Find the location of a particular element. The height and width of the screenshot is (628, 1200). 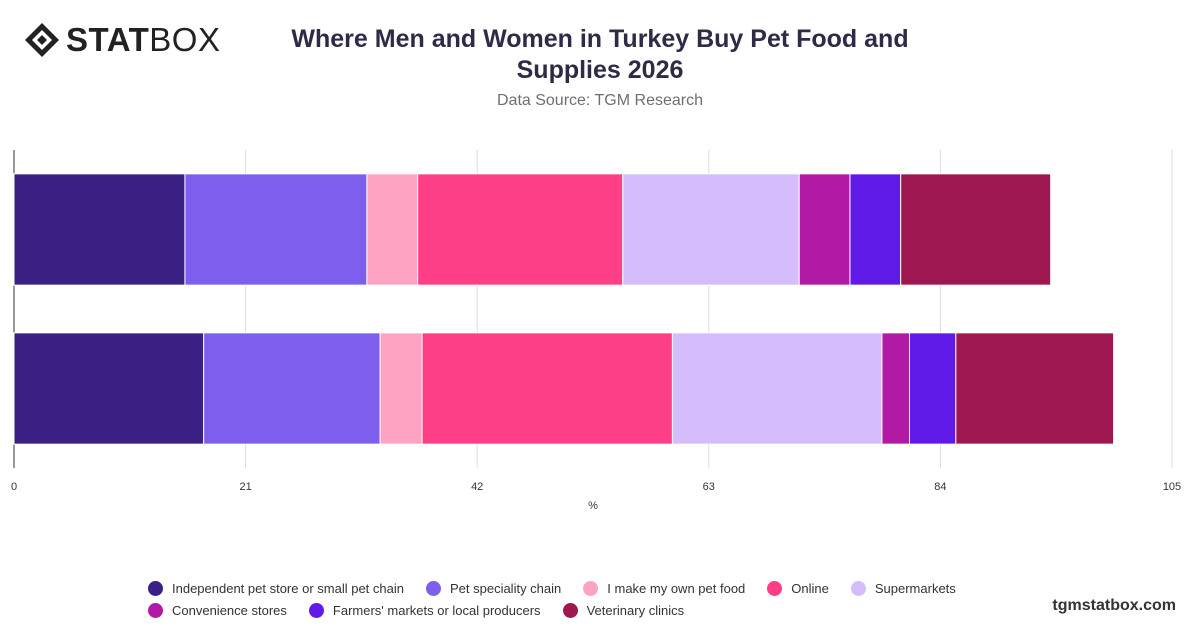

legend-label: Supermarkets is located at coordinates (915, 588).